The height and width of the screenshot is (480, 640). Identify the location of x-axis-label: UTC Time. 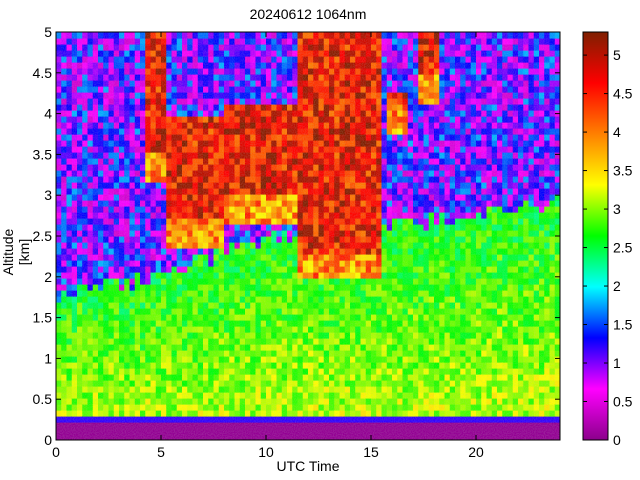
(308, 466).